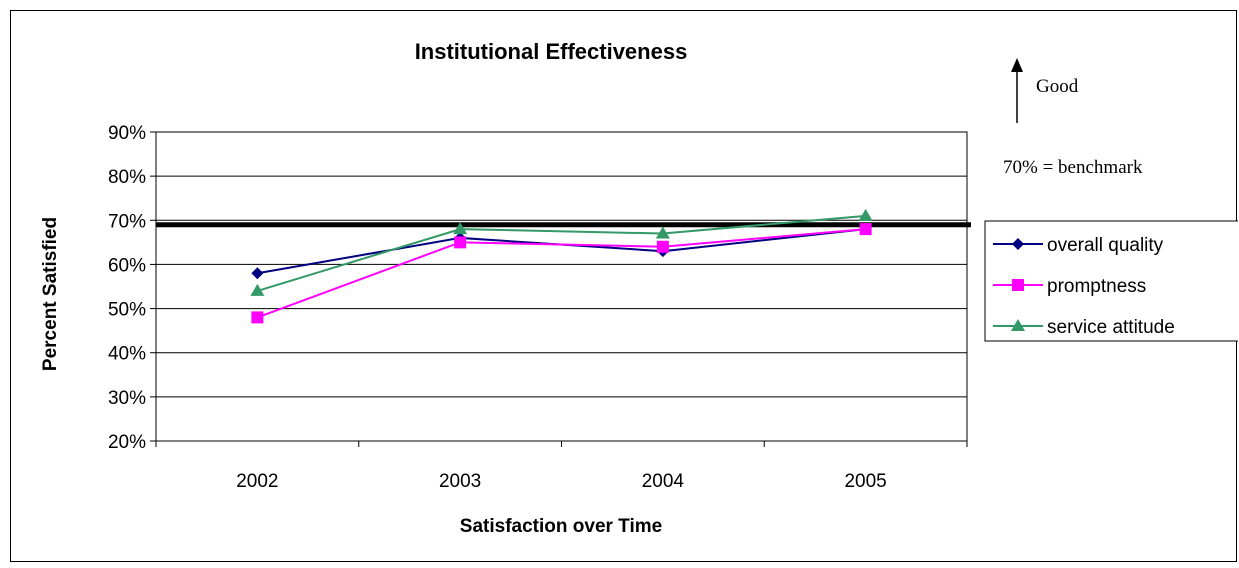  What do you see at coordinates (663, 481) in the screenshot?
I see `x-tick-label: 2004` at bounding box center [663, 481].